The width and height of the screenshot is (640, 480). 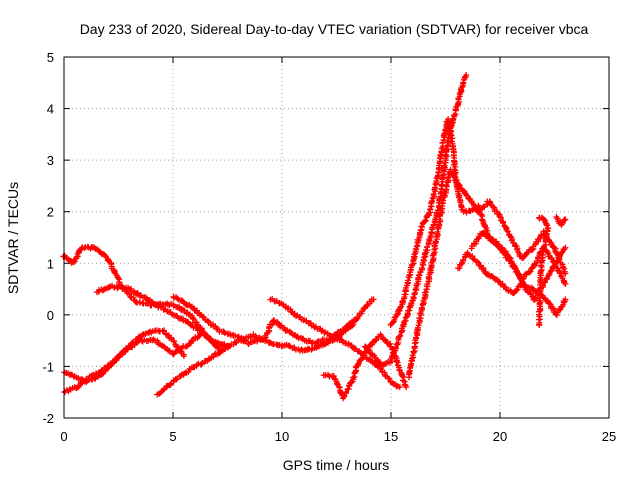 I want to click on x-tick-label: 15, so click(x=391, y=436).